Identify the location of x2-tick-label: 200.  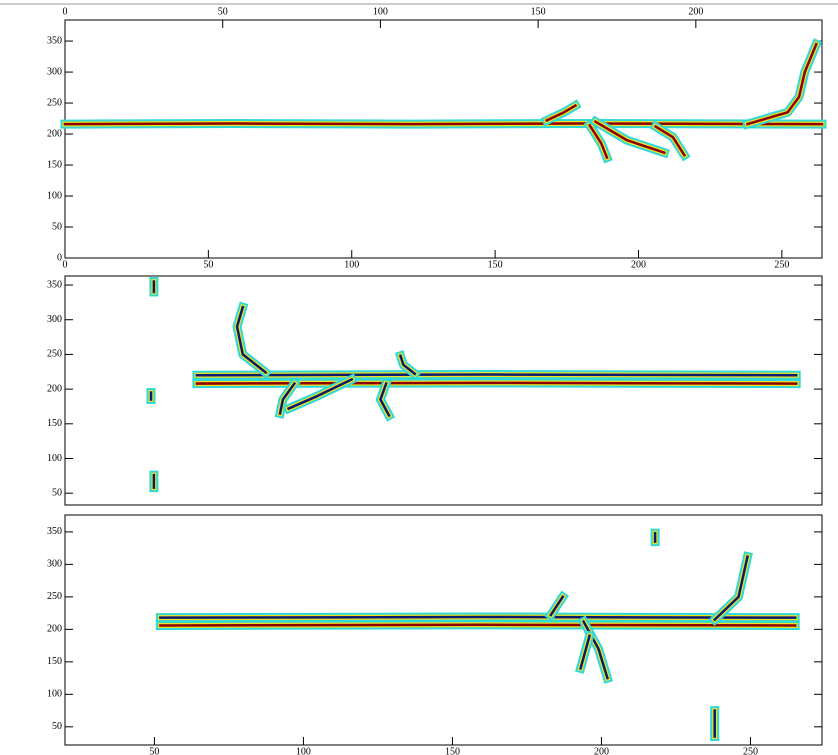
(695, 11).